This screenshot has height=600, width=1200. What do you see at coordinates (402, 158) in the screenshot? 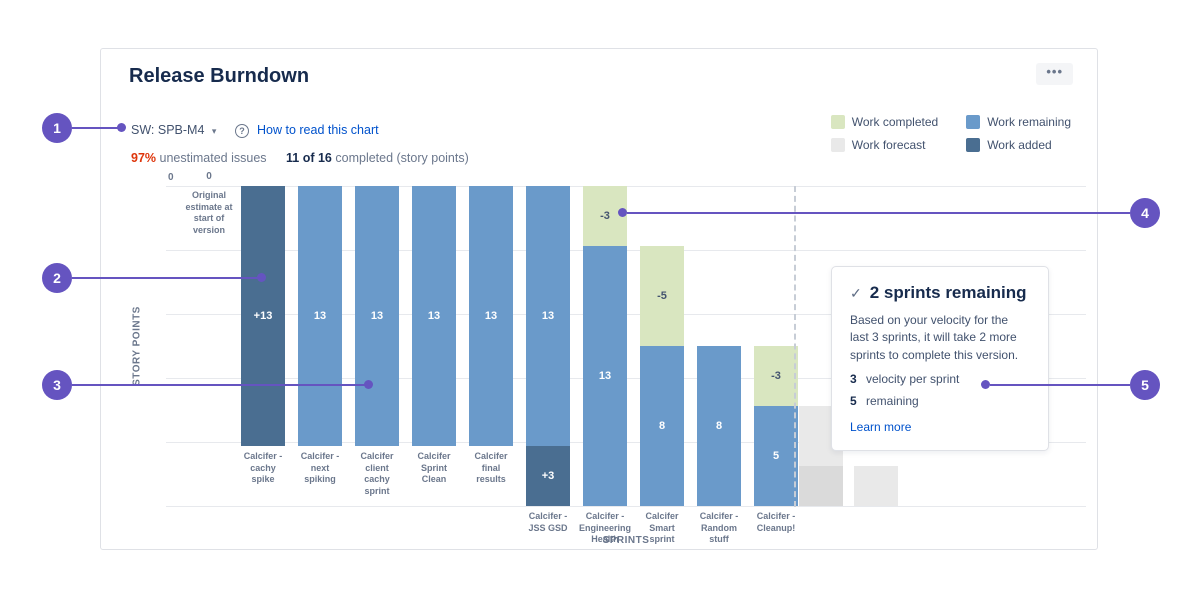
I see `completed-label: completed (story points)` at bounding box center [402, 158].